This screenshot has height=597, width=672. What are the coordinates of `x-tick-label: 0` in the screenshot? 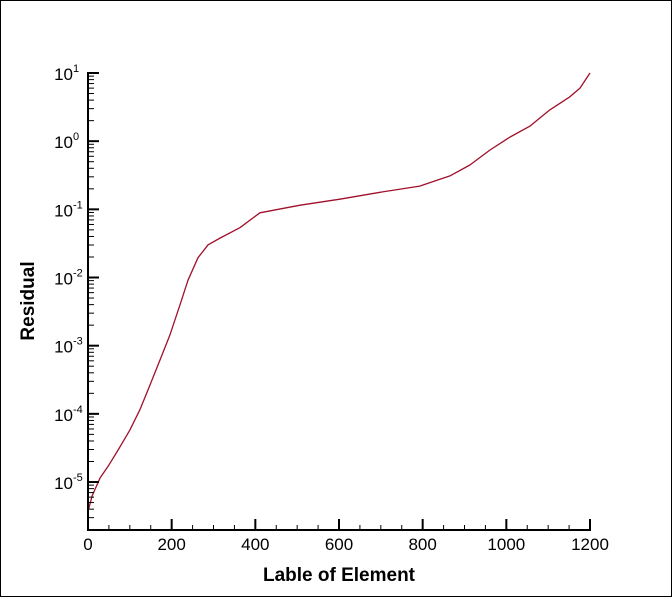 It's located at (87, 544).